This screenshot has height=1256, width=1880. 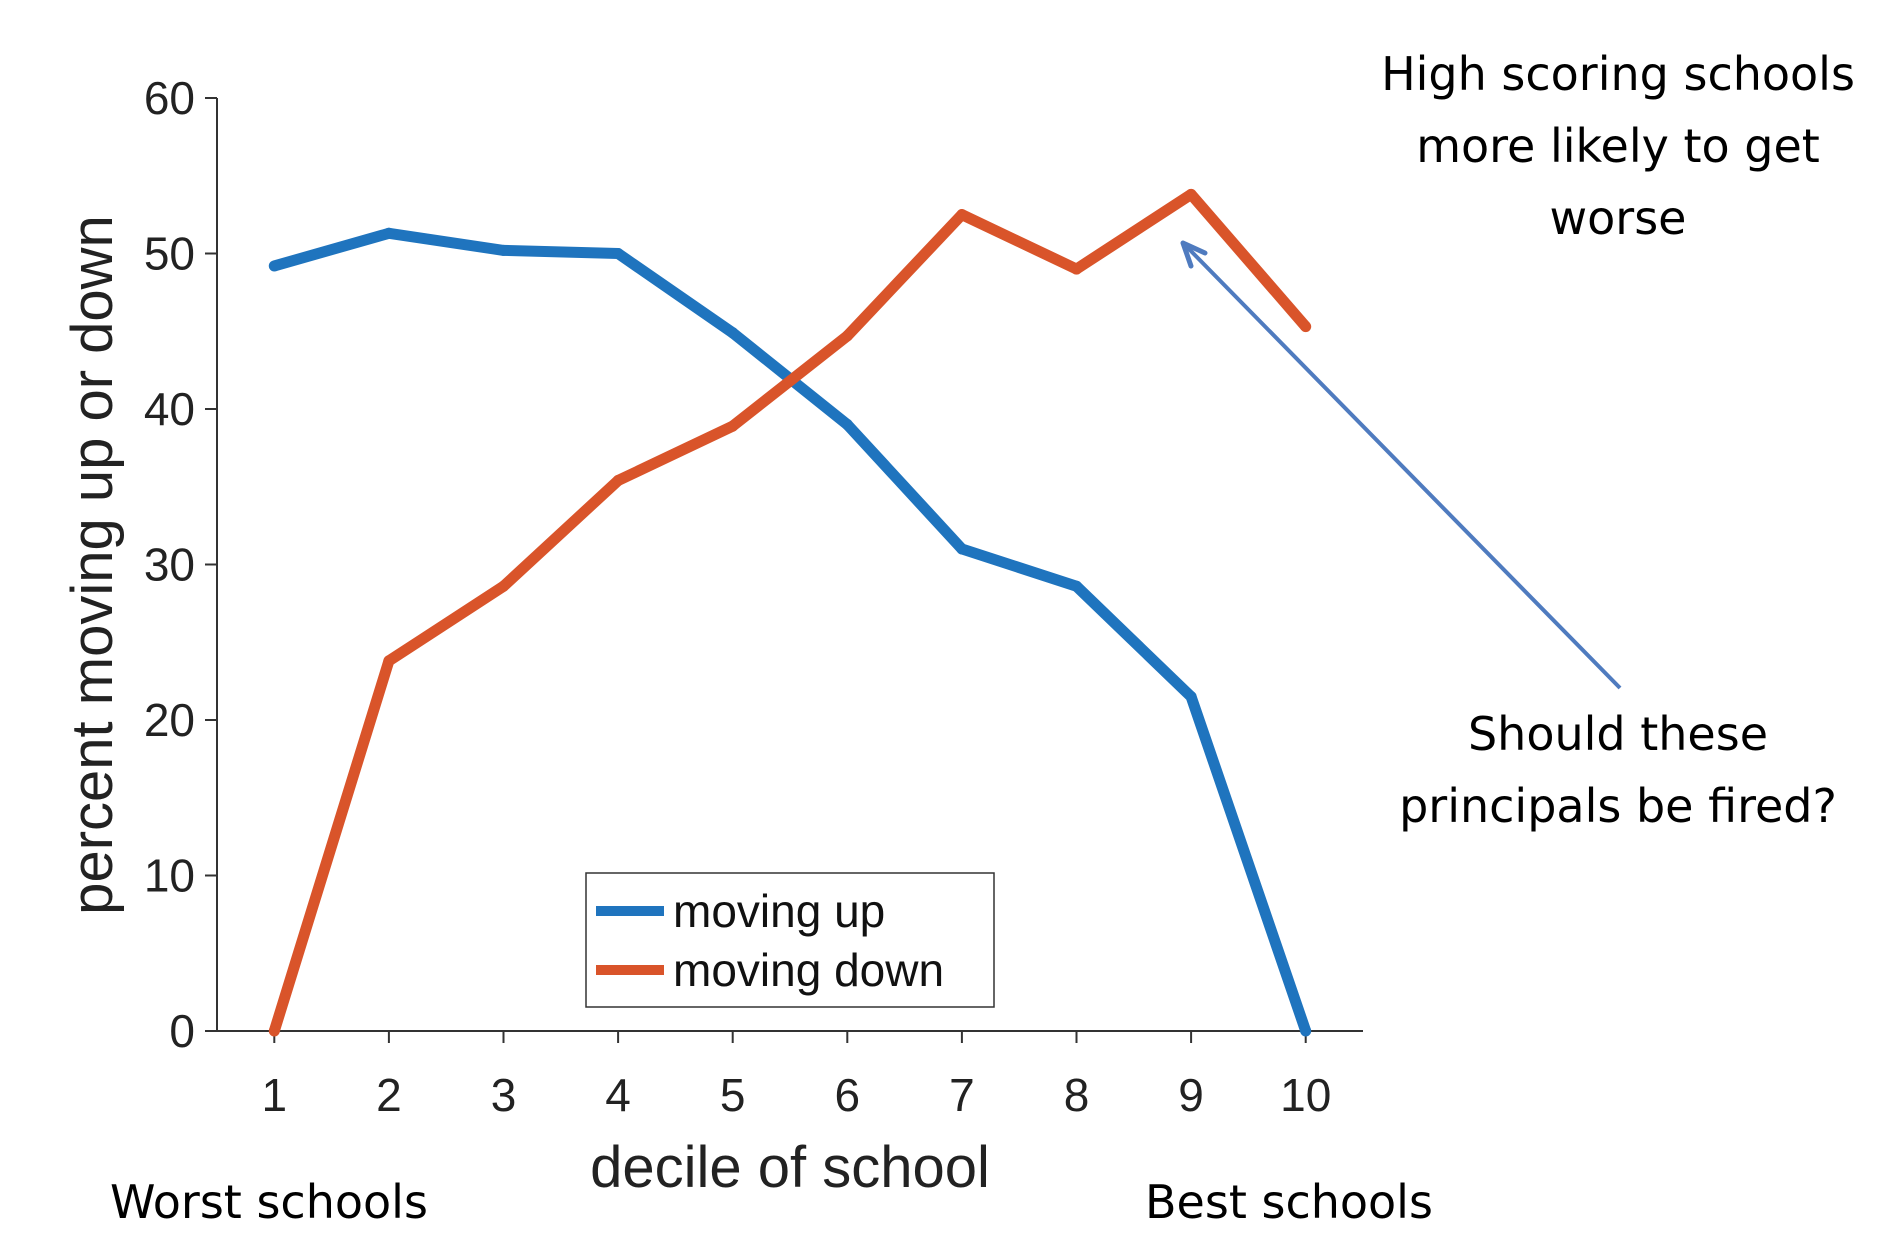 I want to click on y-tick-label: 0, so click(x=182, y=1031).